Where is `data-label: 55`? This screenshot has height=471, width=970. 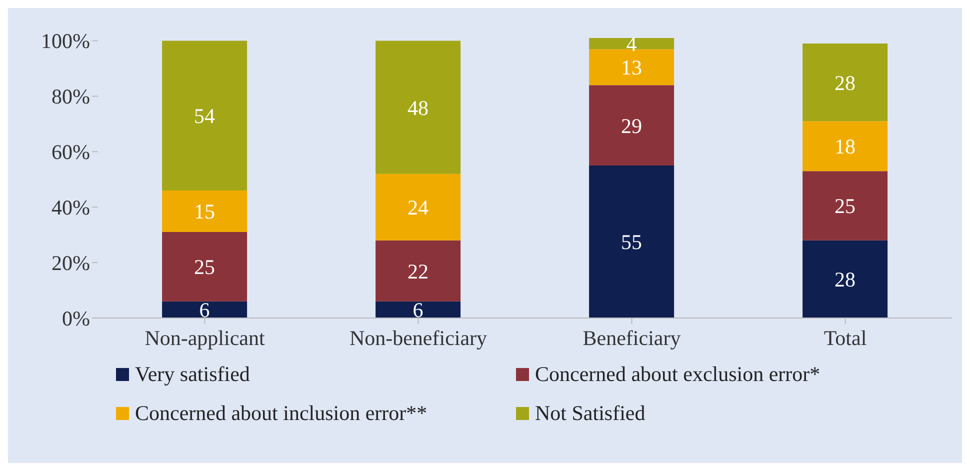
data-label: 55 is located at coordinates (631, 242).